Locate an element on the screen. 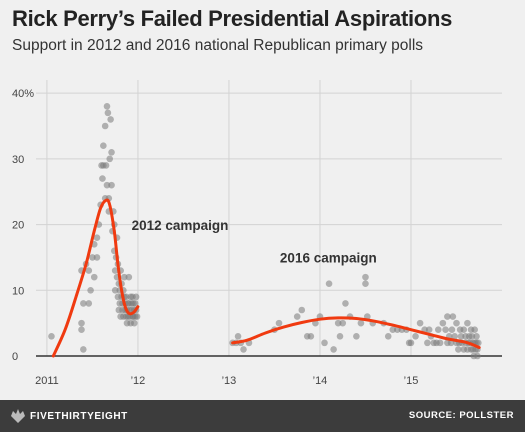 The image size is (525, 432). trend-line-2016-campaign is located at coordinates (356, 332).